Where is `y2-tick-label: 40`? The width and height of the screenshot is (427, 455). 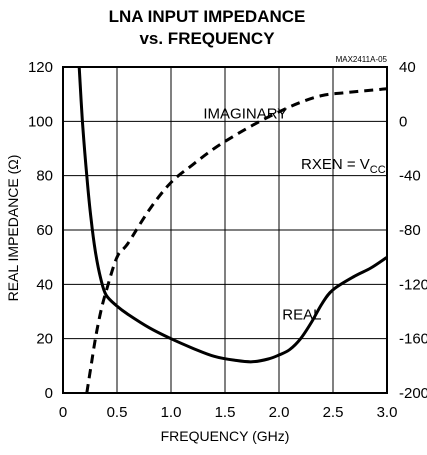 y2-tick-label: 40 is located at coordinates (407, 67).